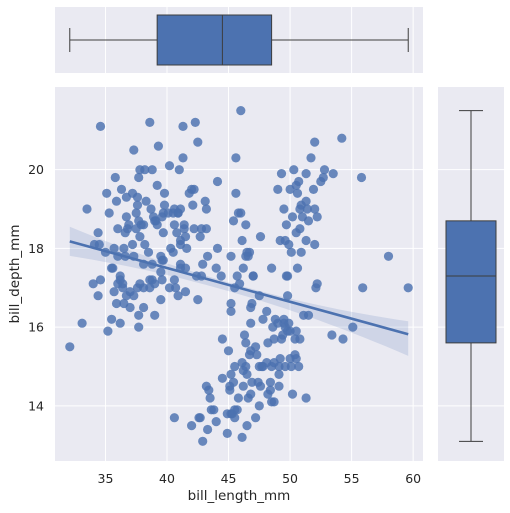 This screenshot has height=513, width=510. I want to click on x-axis-label: bill_length_mm, so click(239, 496).